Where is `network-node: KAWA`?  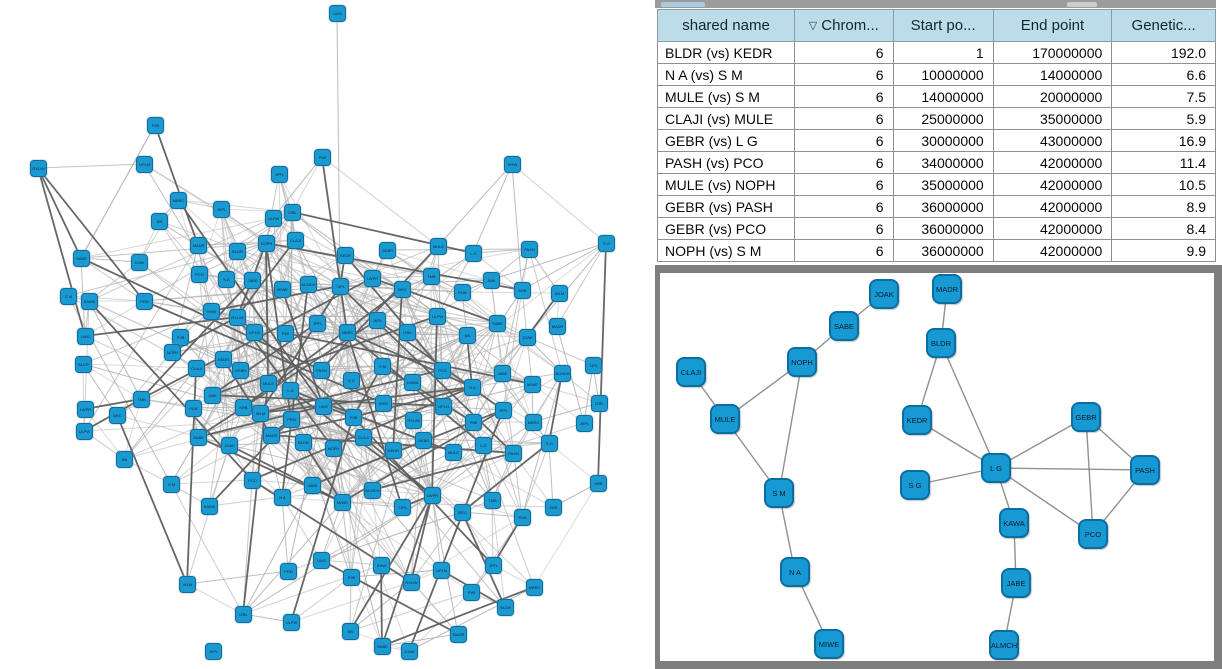
network-node: KAWA is located at coordinates (89, 301).